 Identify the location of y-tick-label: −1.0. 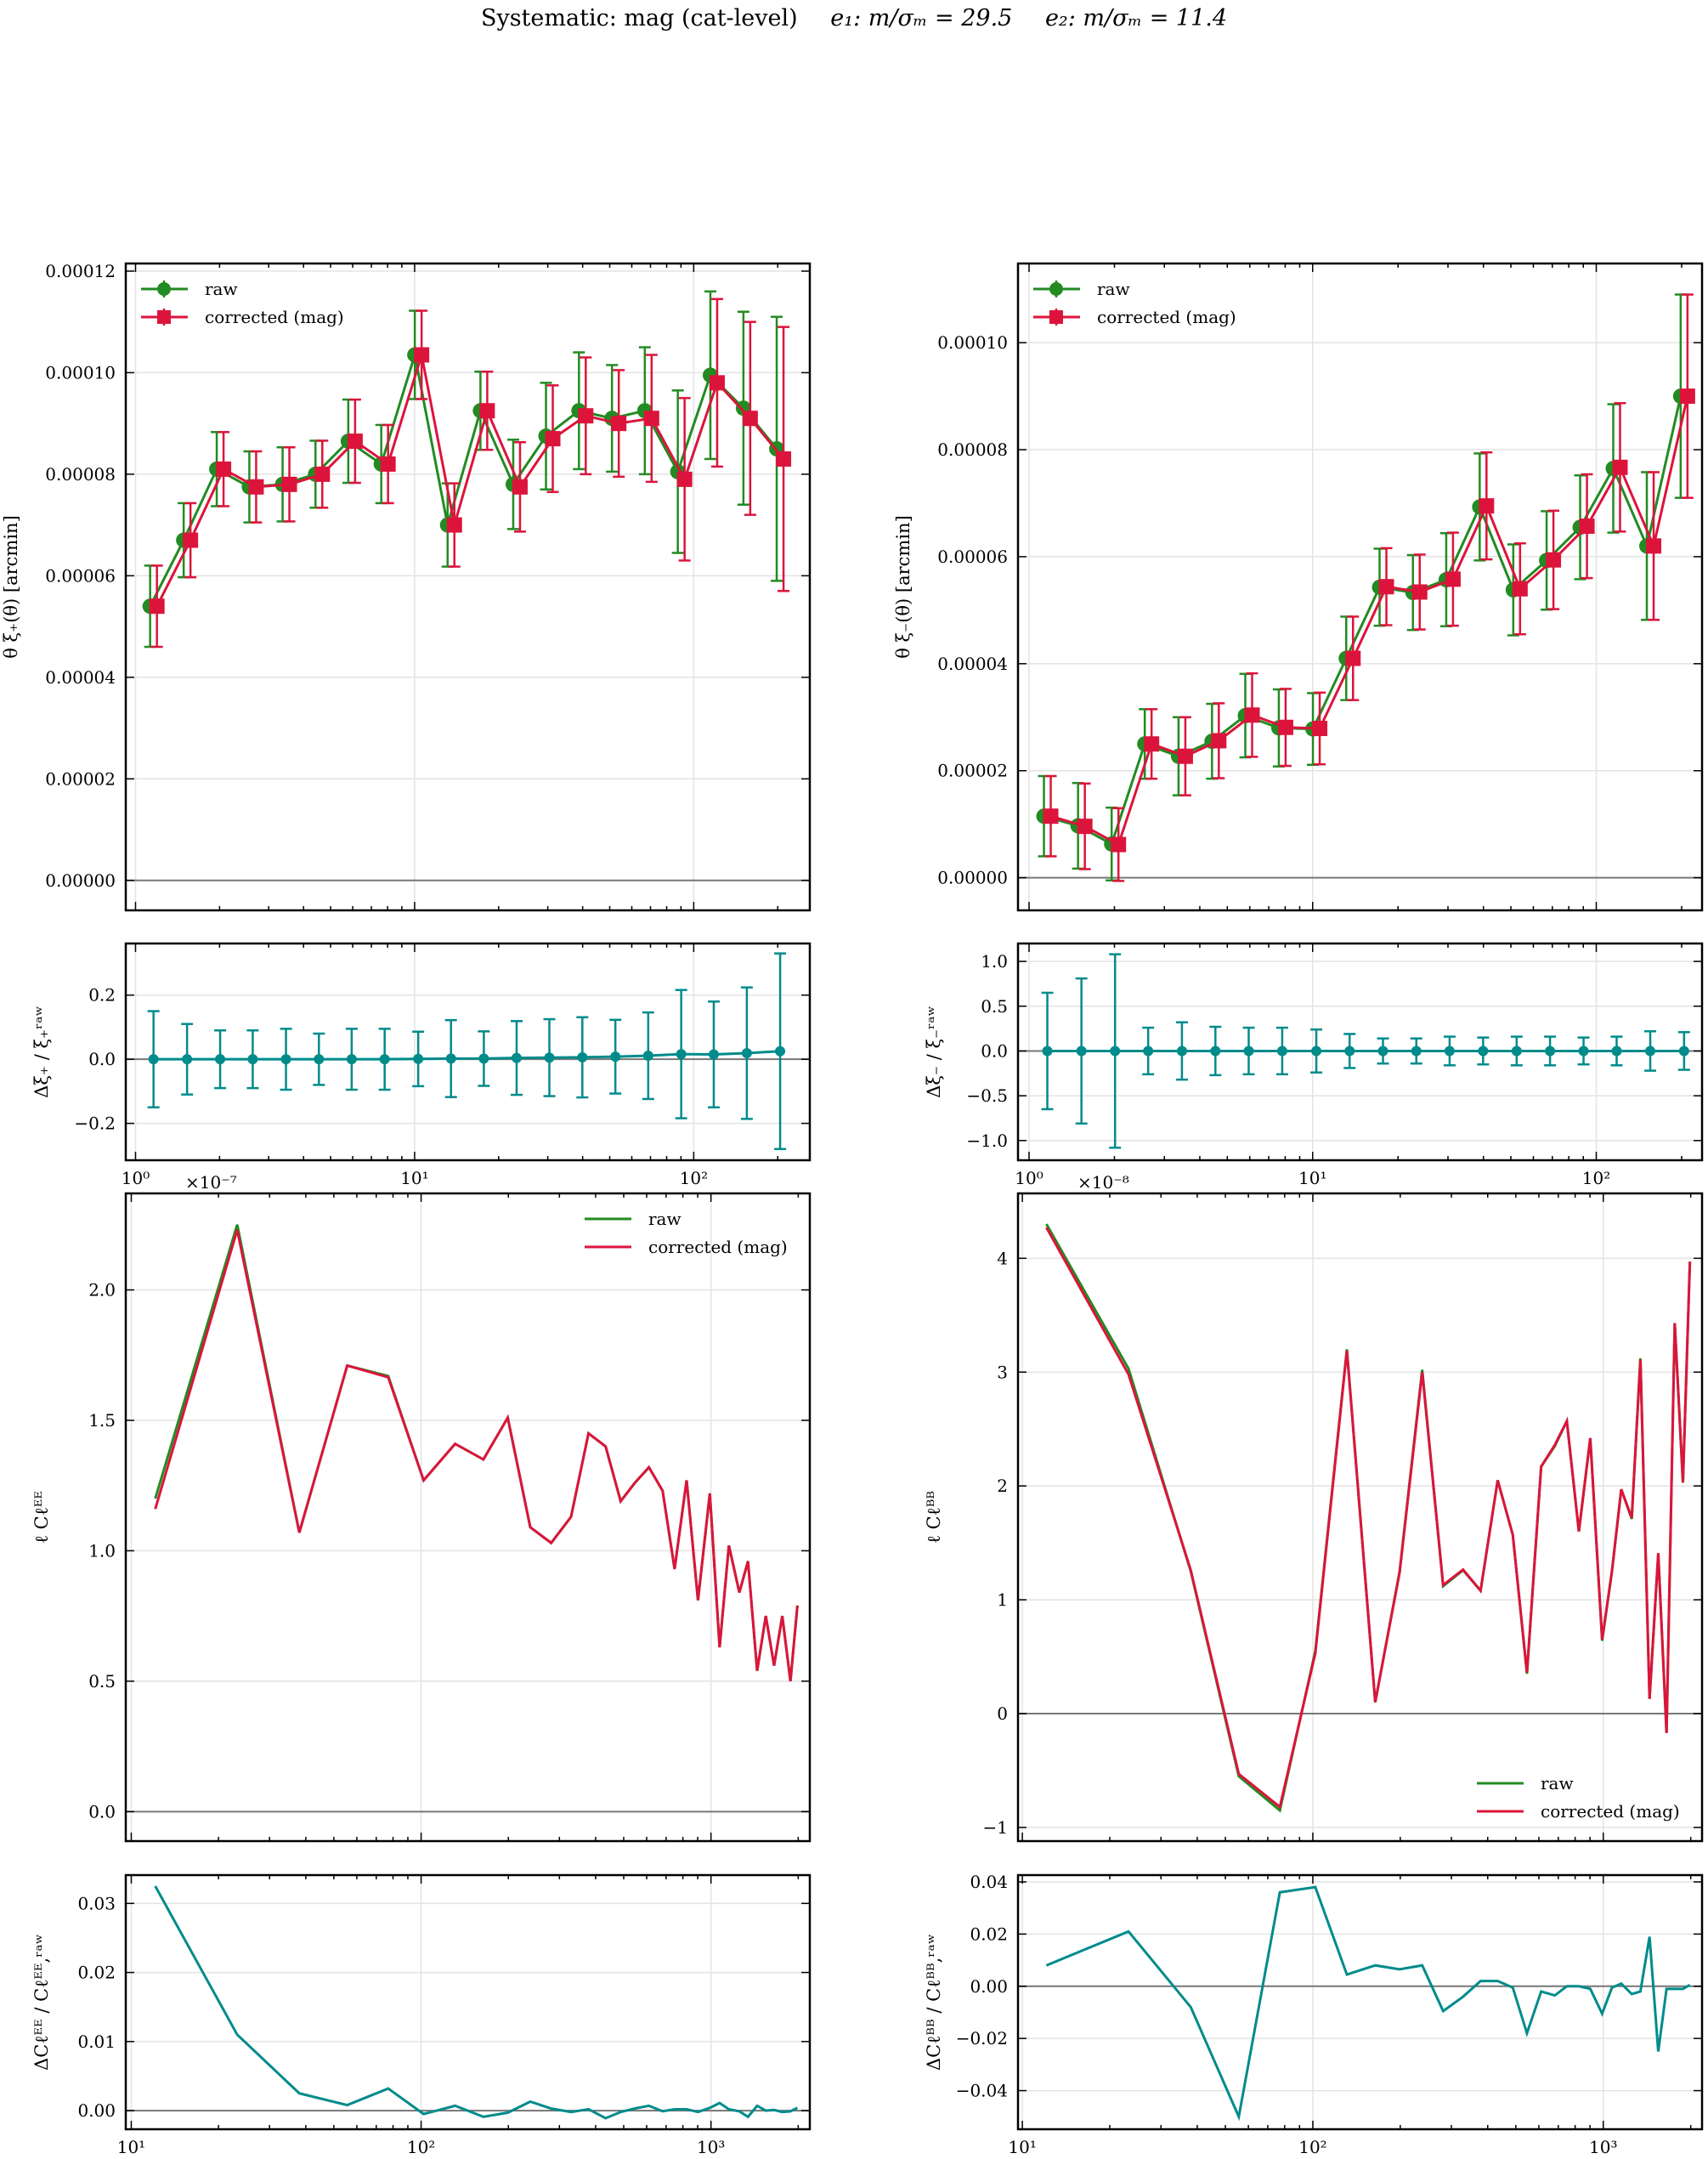
(987, 1140).